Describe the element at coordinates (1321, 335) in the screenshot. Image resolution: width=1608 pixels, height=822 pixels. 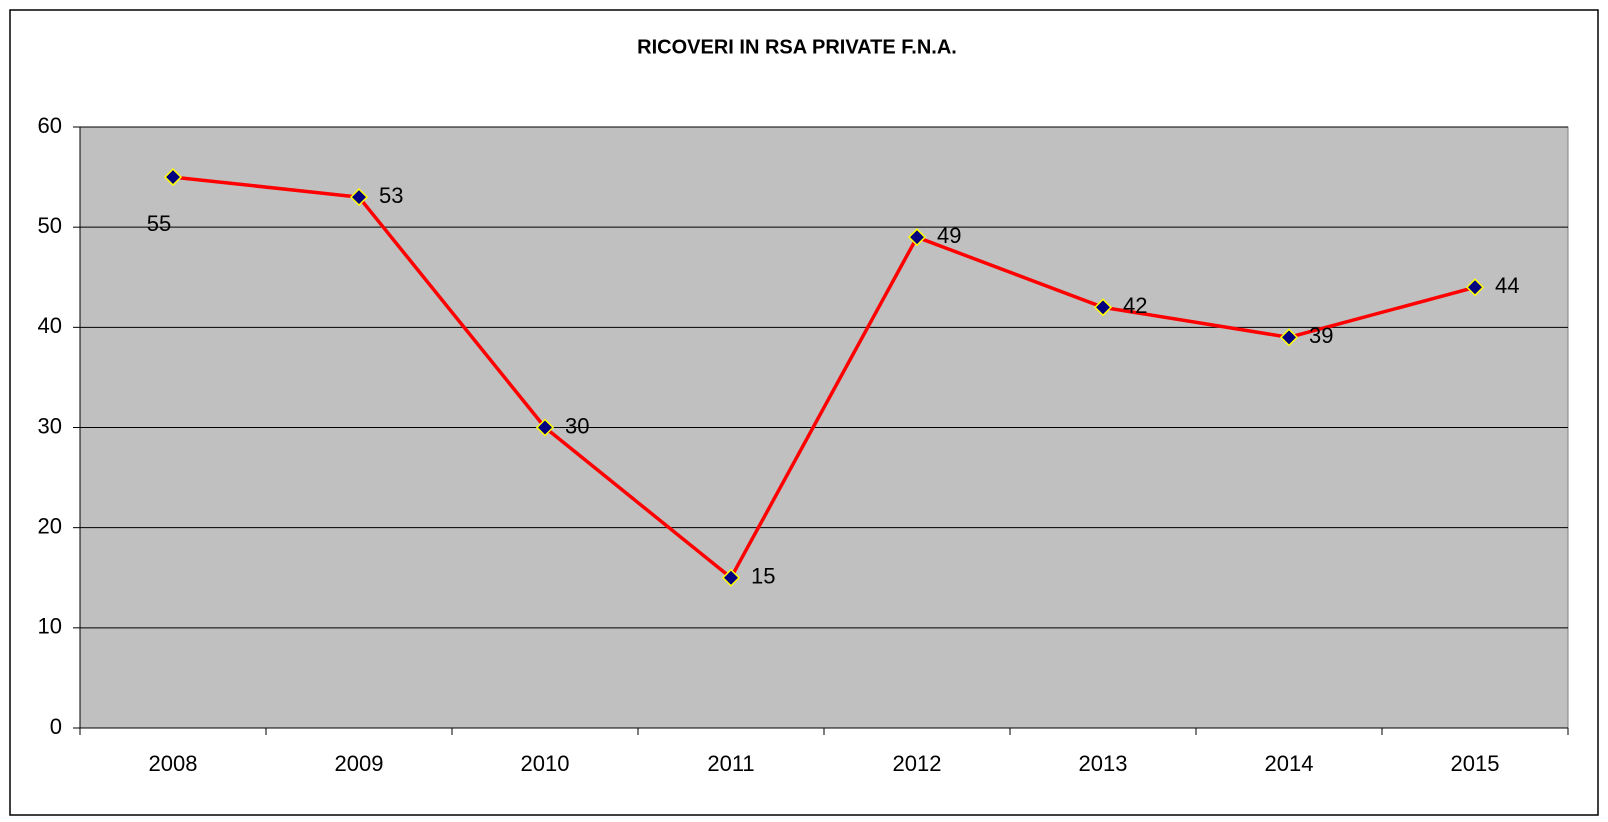
I see `data-label: 39` at that location.